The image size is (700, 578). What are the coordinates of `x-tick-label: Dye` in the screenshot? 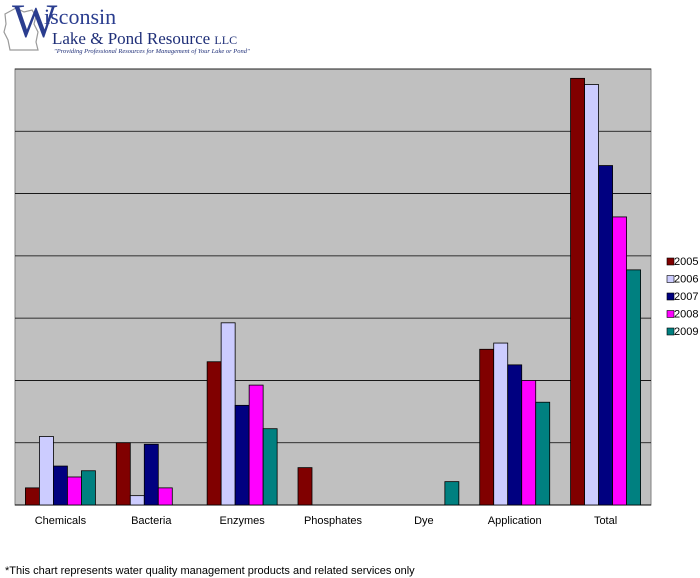 It's located at (424, 521).